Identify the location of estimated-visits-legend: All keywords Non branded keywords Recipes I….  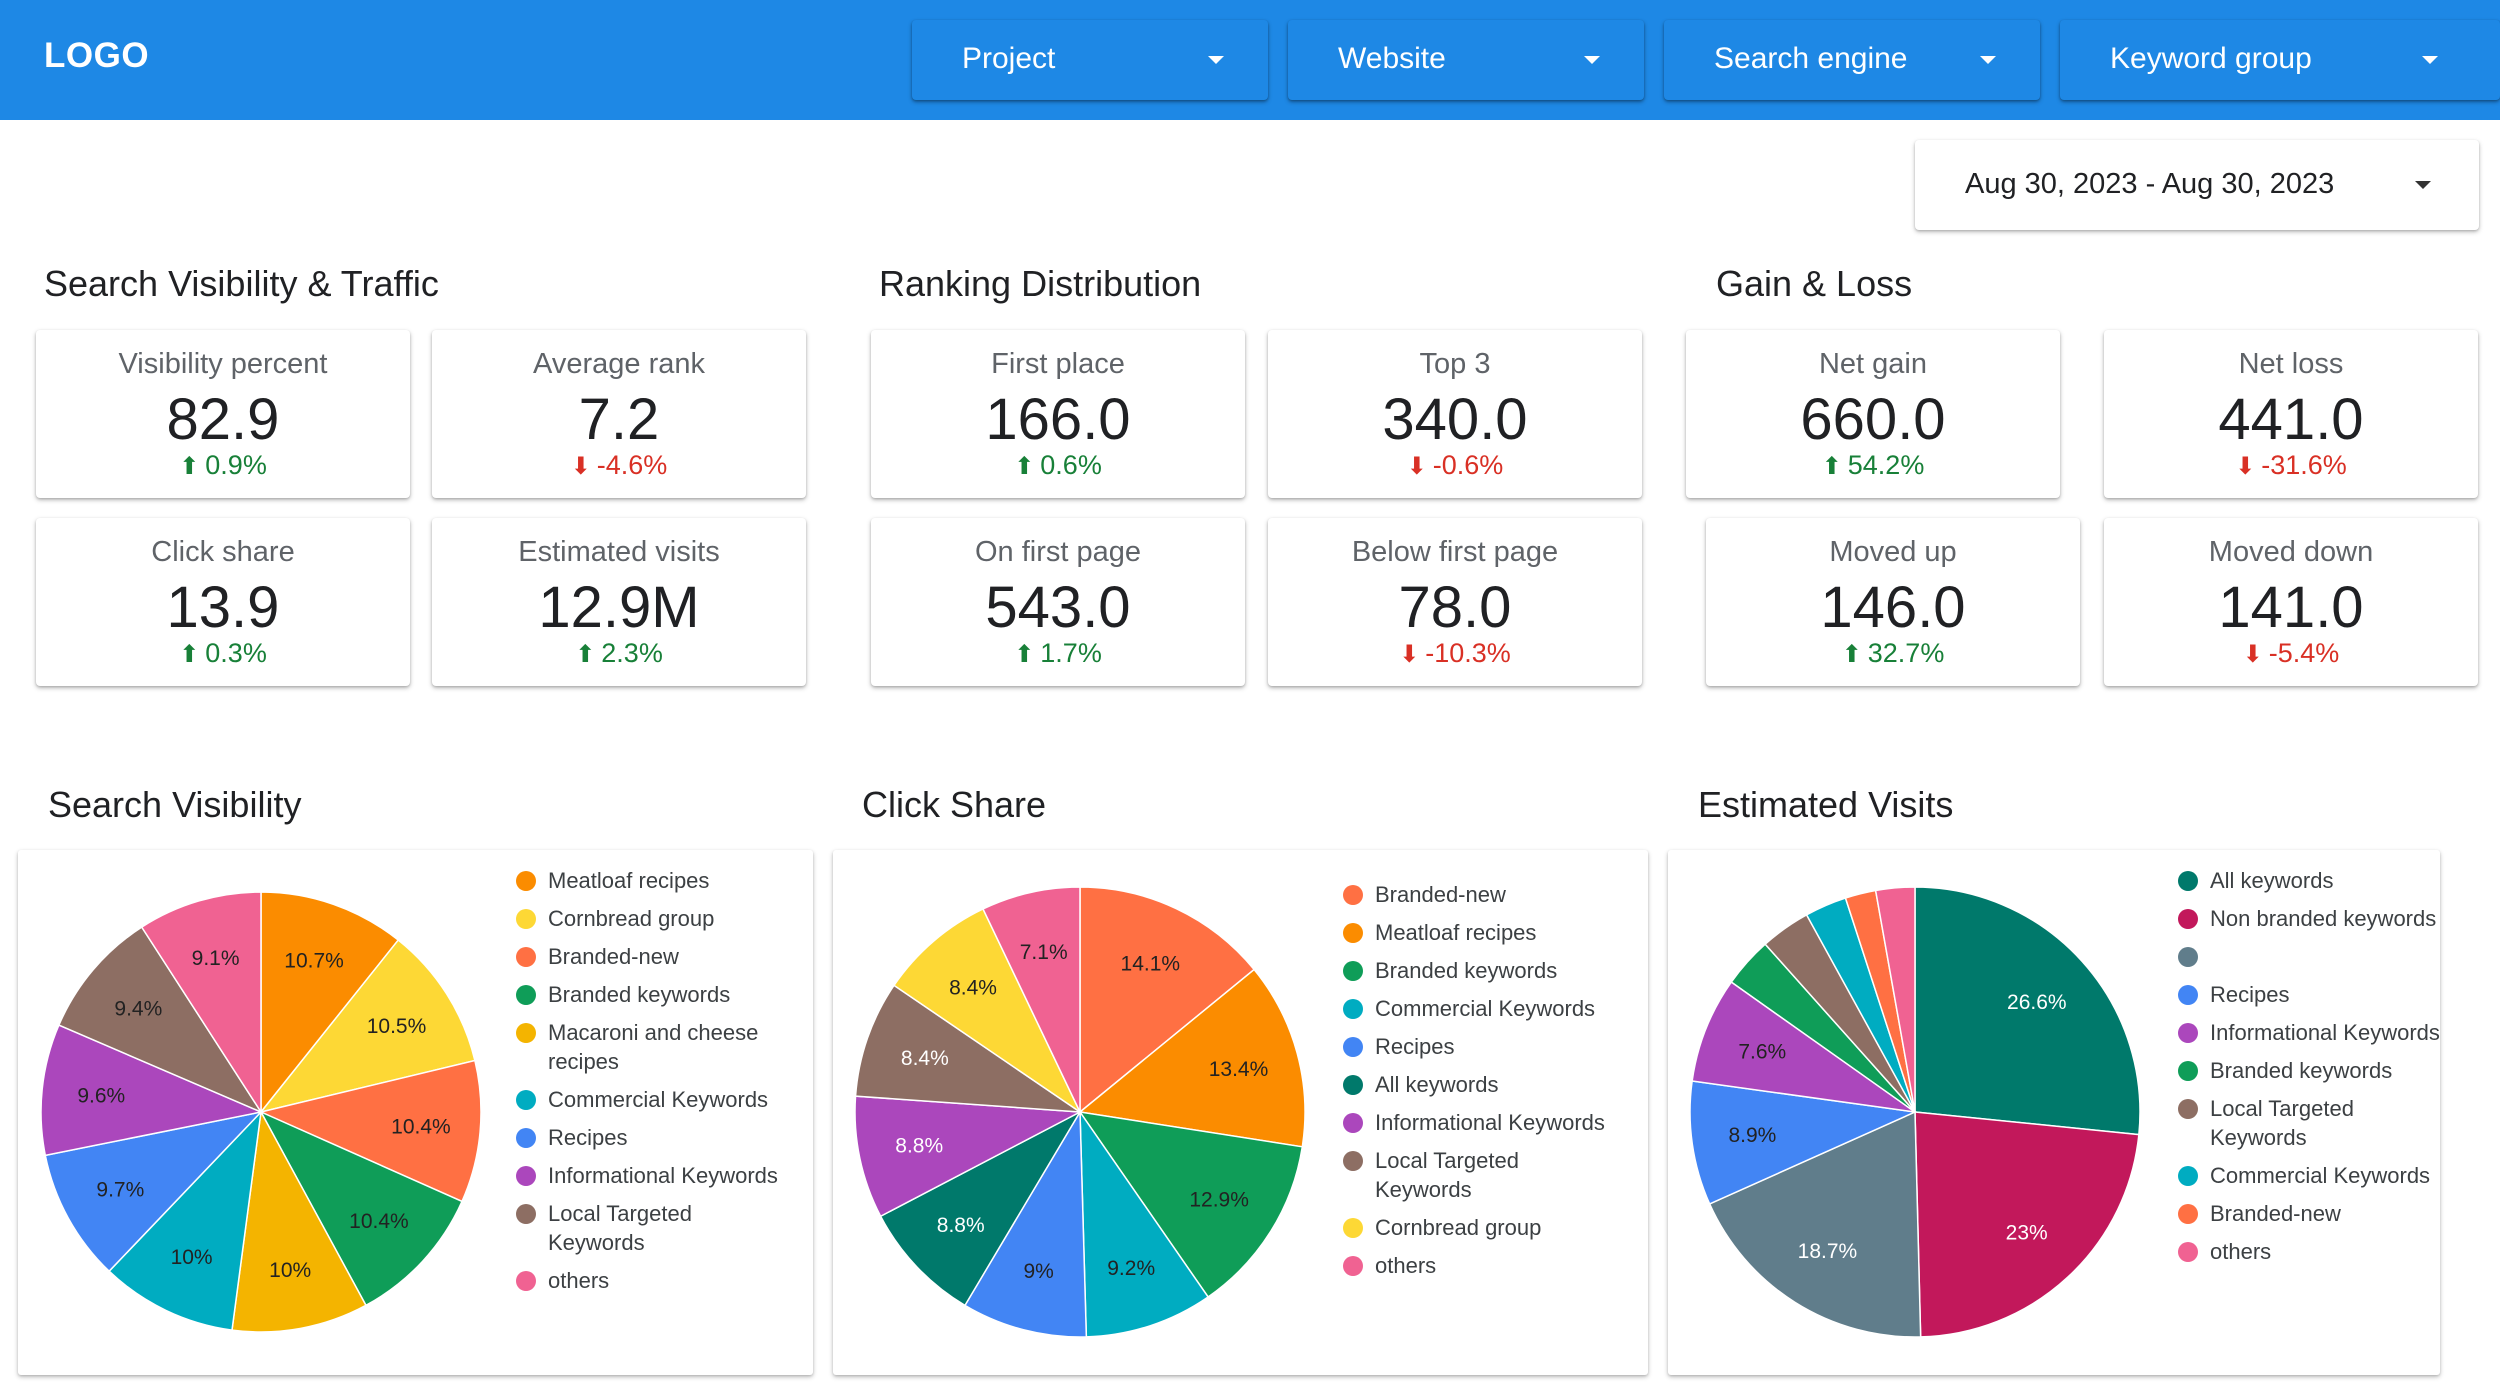
(2314, 1070).